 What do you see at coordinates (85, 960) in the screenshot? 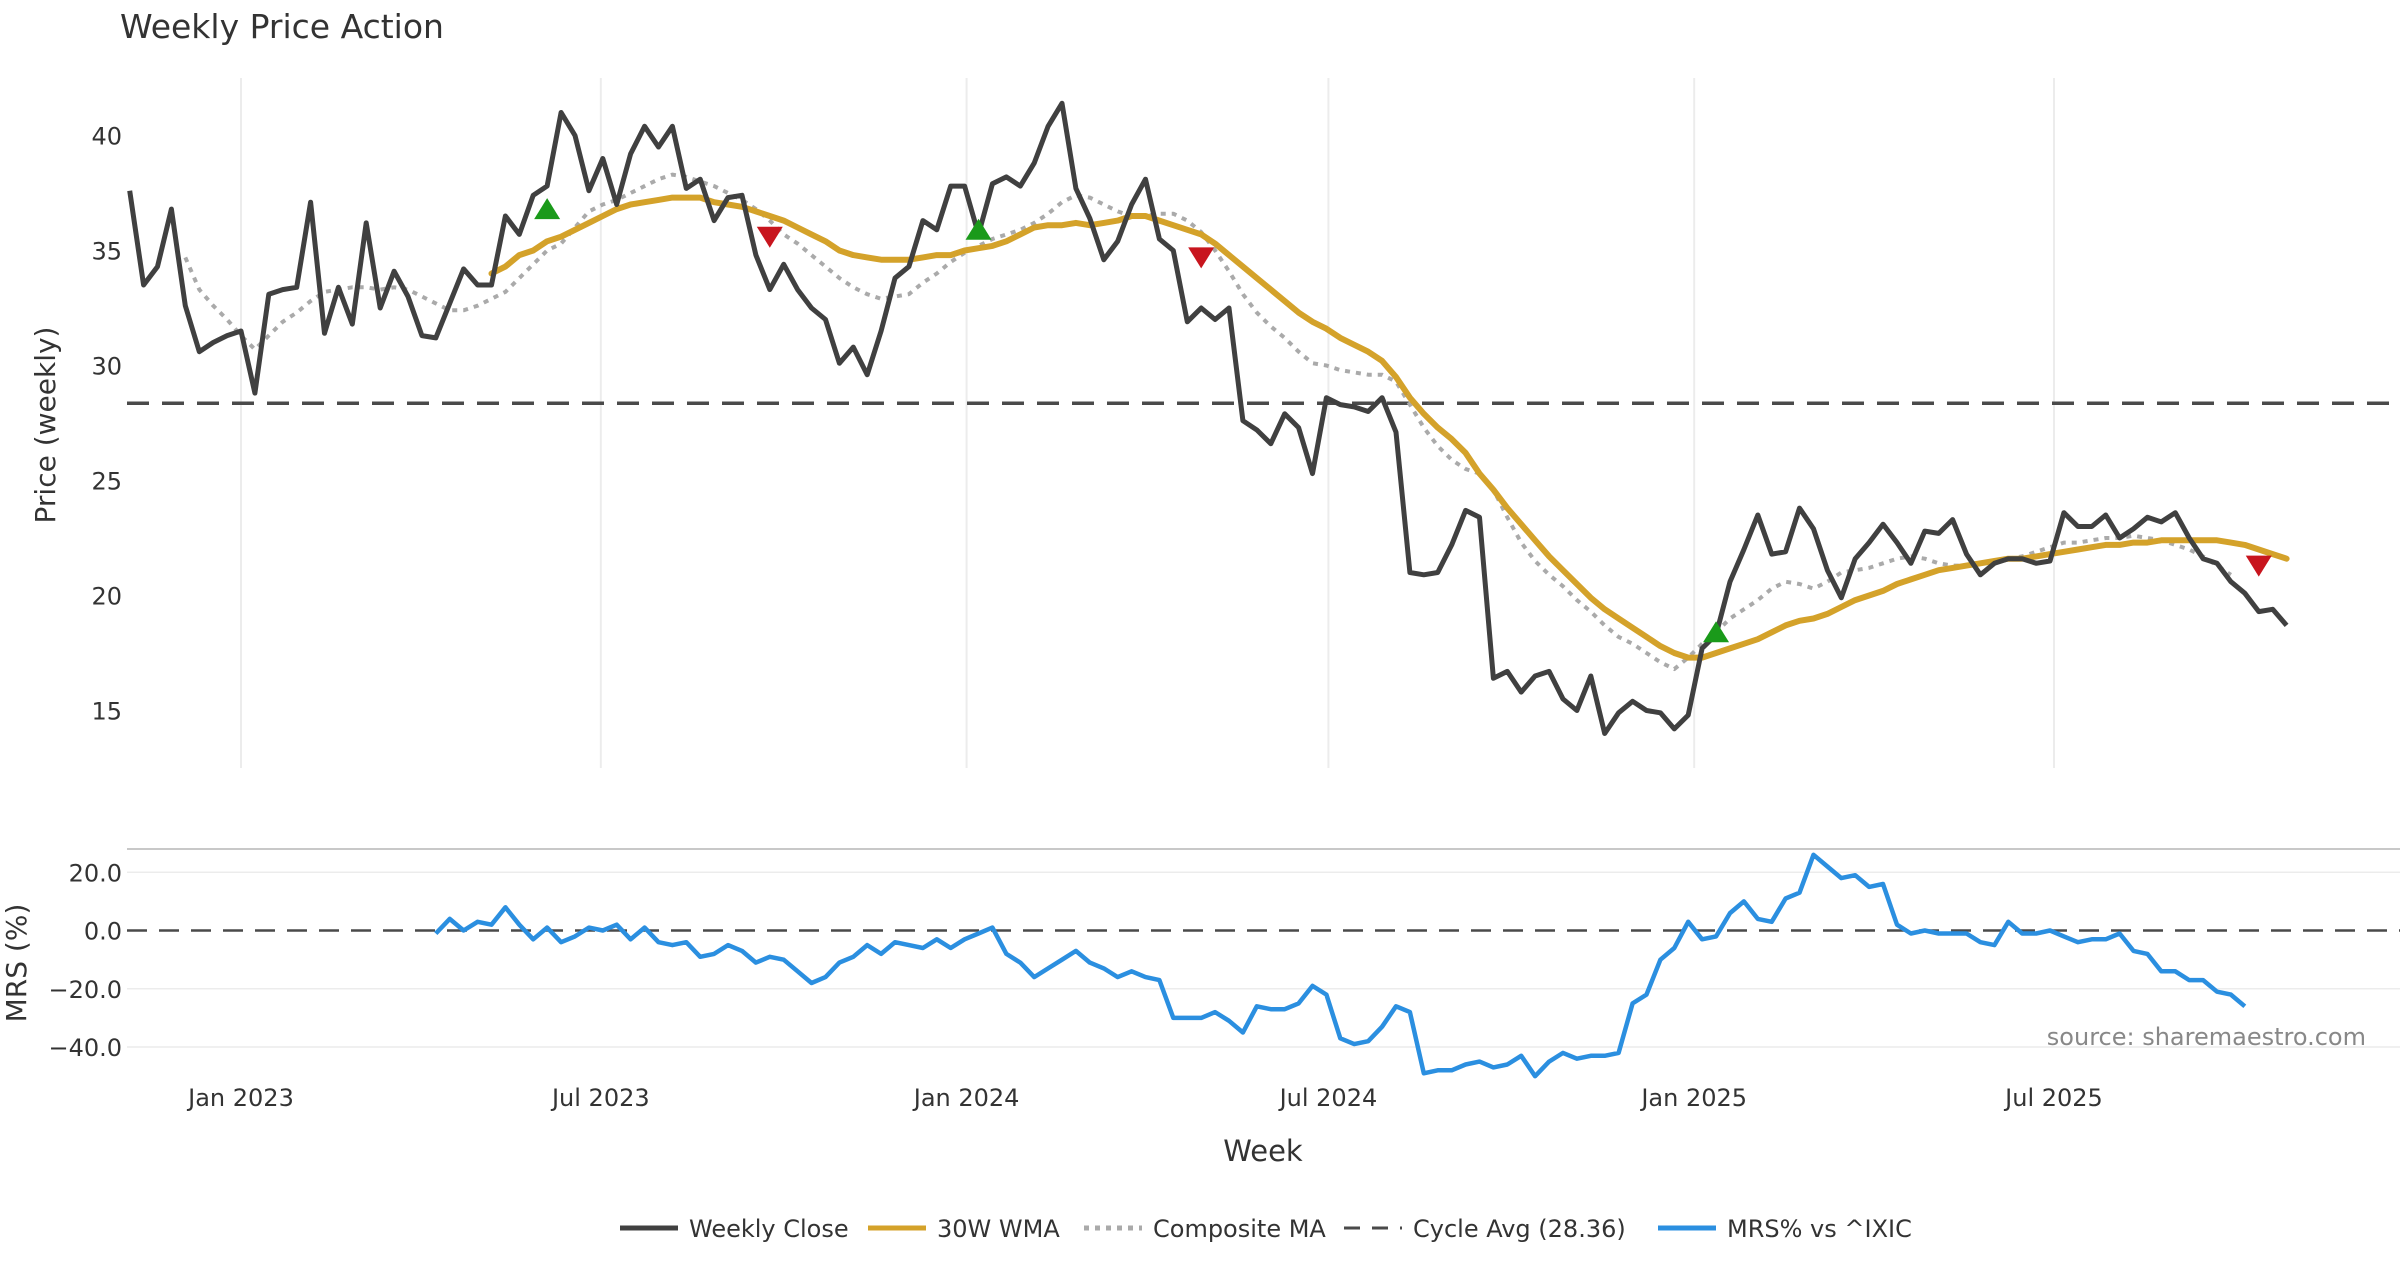
I see `mrs-y-tick-labels: 20.0 0.0 −20.0 −40.0` at bounding box center [85, 960].